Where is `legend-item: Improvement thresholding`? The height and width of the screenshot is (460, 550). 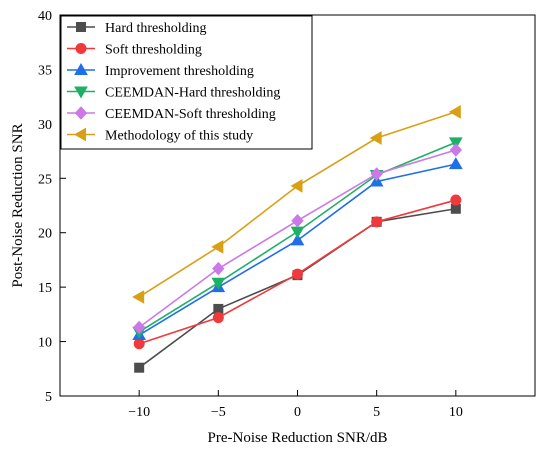 legend-item: Improvement thresholding is located at coordinates (160, 70).